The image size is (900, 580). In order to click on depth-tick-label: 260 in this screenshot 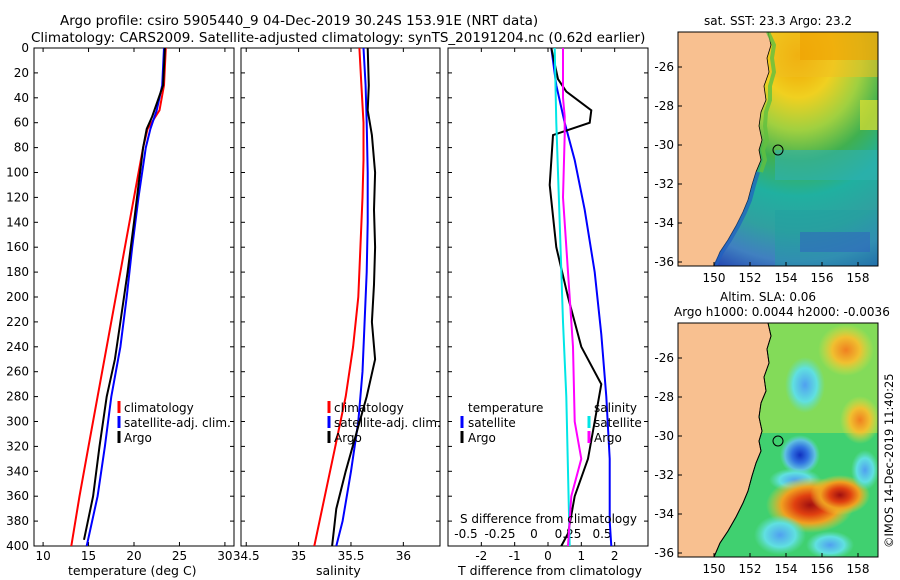, I will do `click(17, 372)`.